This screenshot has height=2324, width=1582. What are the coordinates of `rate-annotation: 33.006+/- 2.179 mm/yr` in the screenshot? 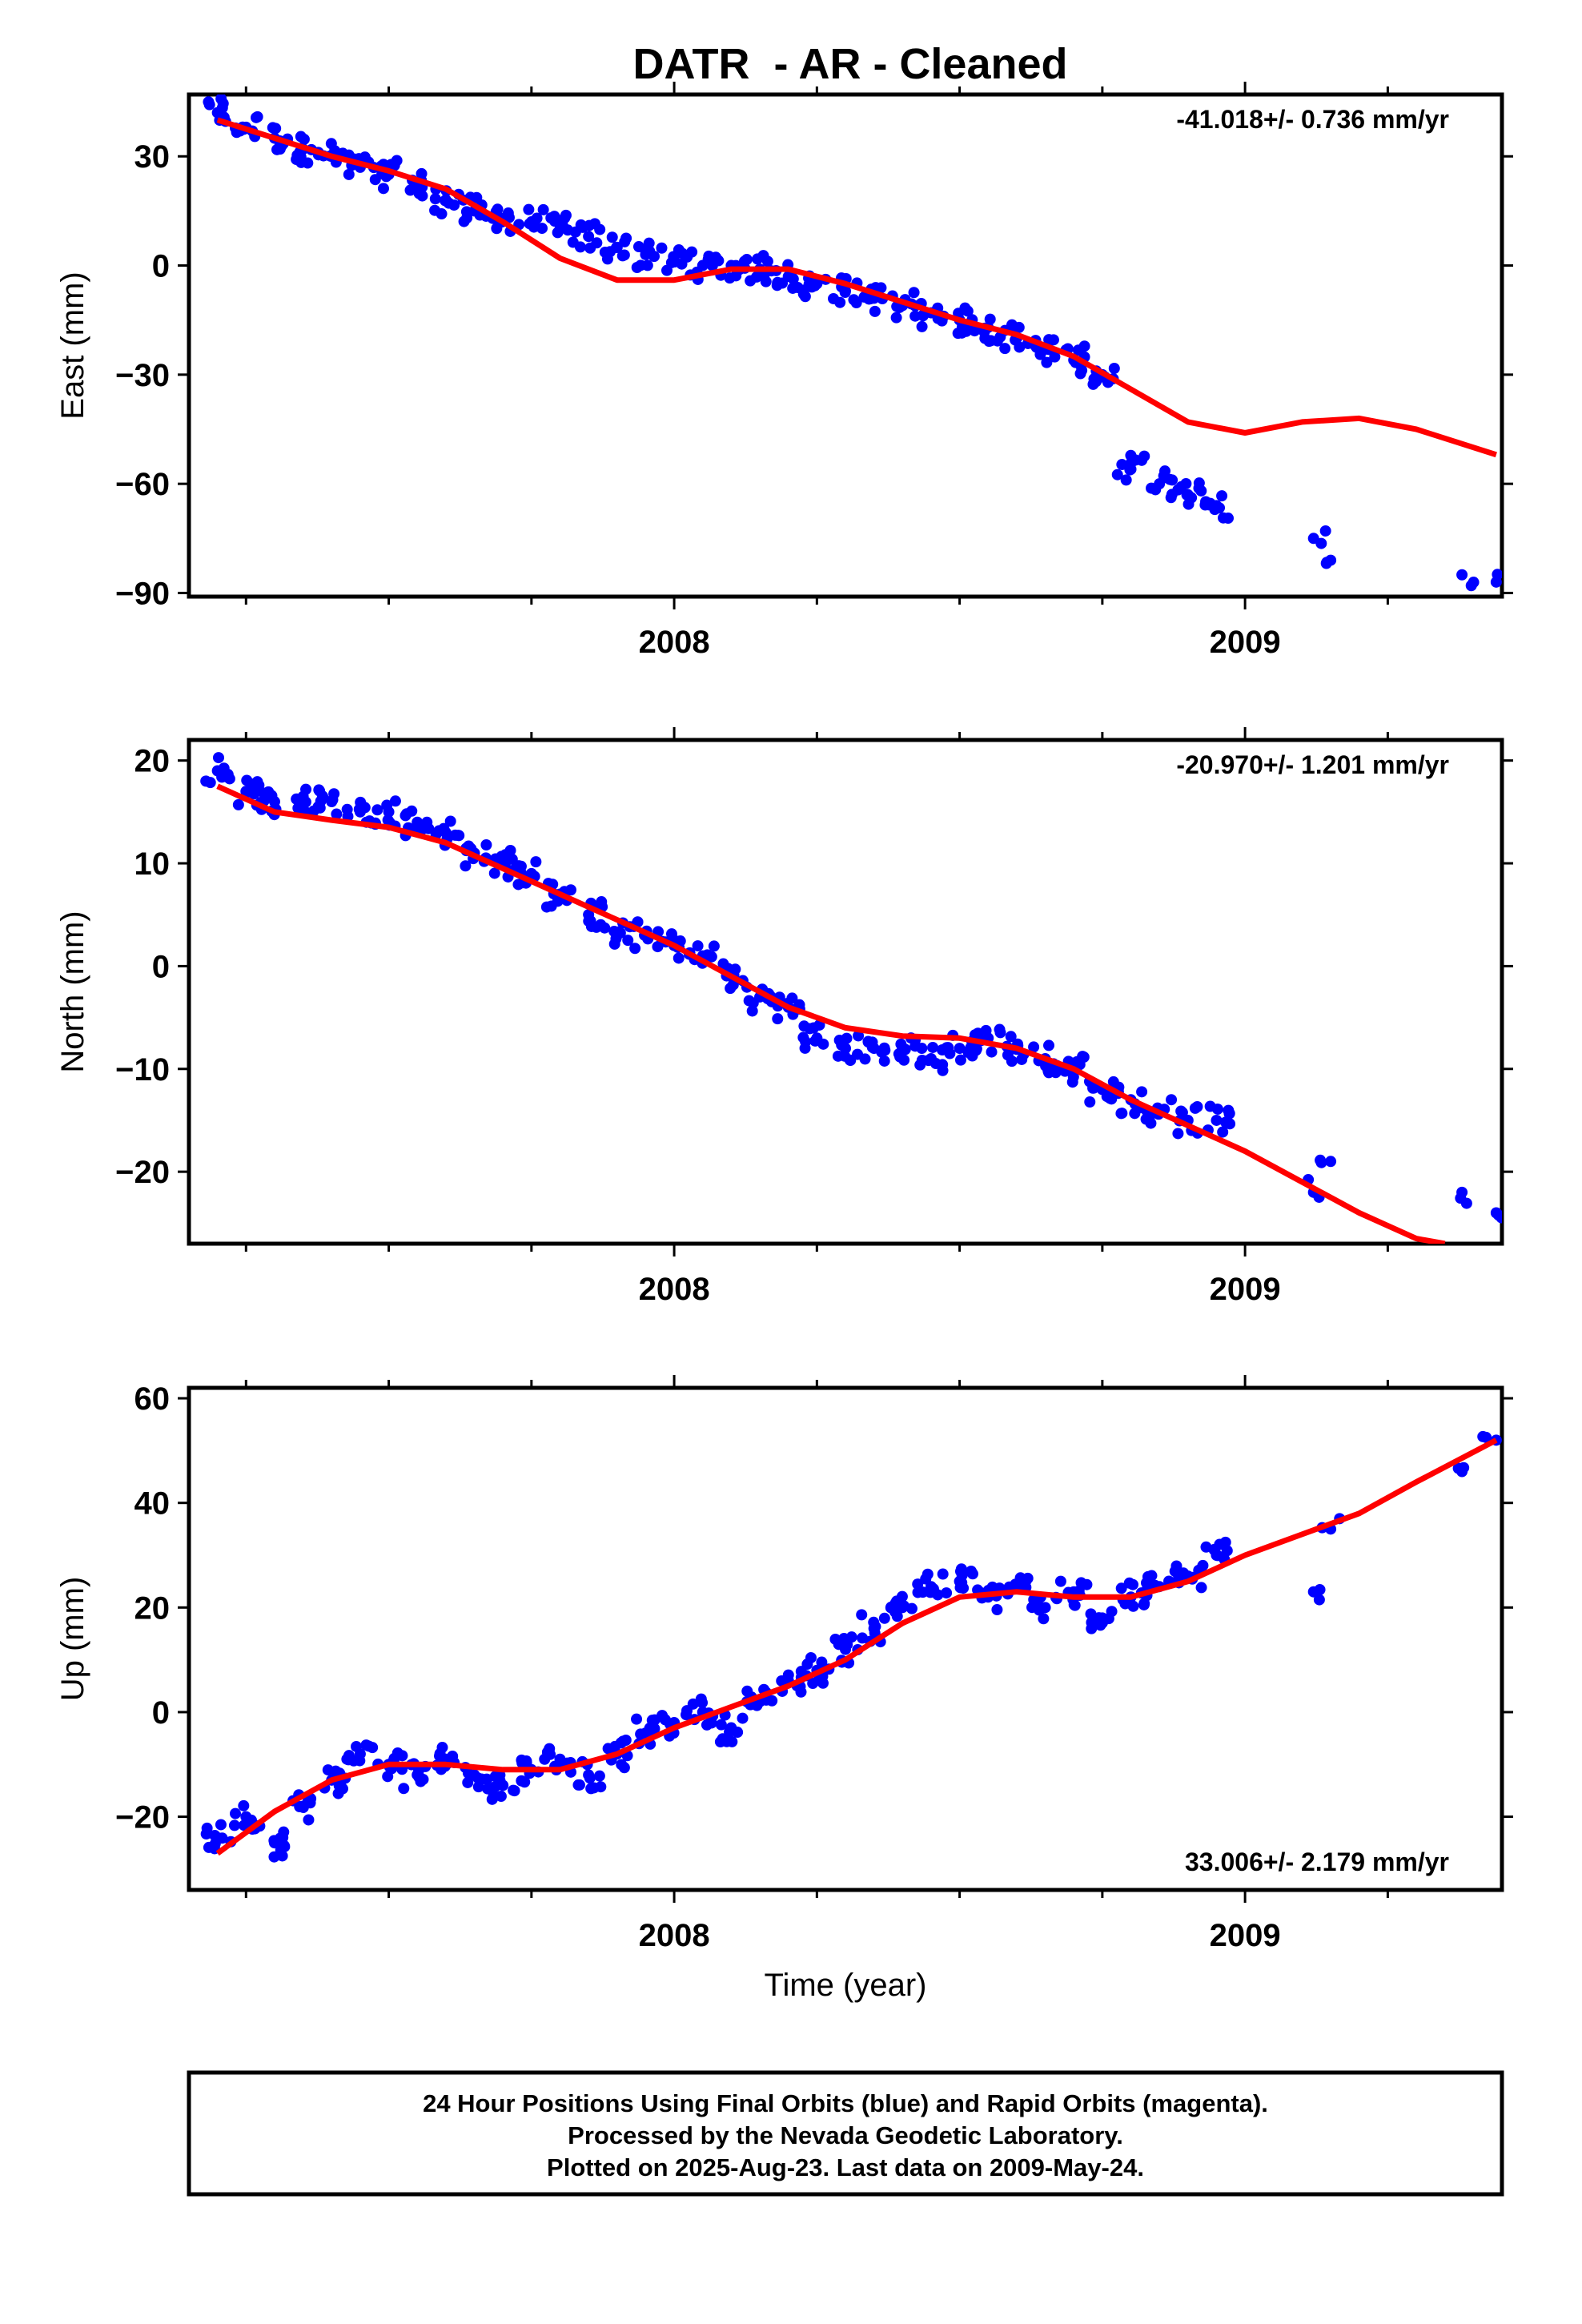 It's located at (1317, 1862).